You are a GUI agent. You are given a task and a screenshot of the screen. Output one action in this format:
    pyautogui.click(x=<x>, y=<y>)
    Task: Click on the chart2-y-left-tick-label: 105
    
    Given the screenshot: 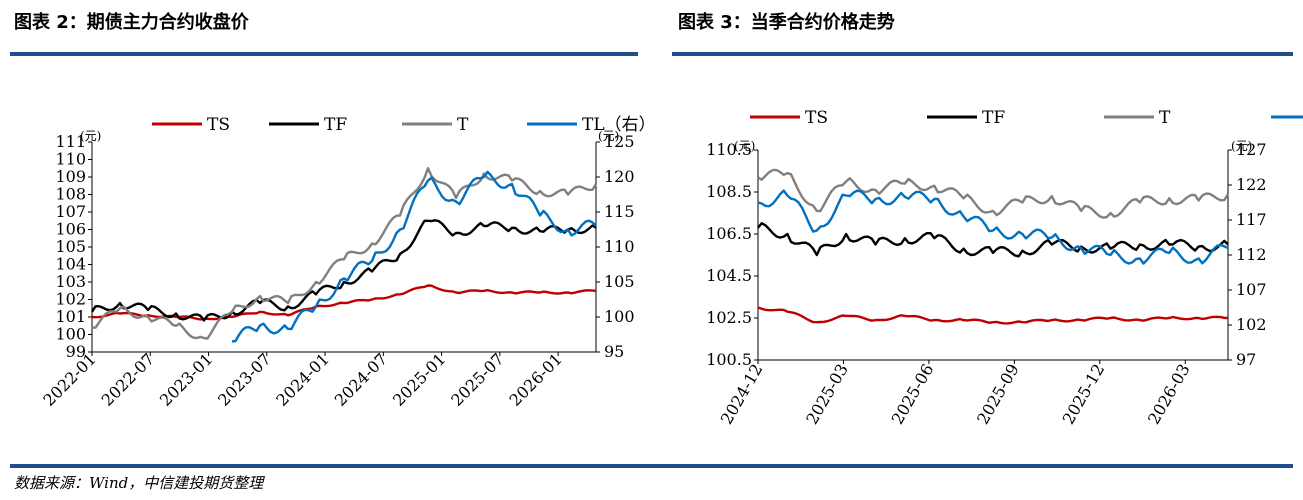 What is the action you would take?
    pyautogui.click(x=70, y=246)
    